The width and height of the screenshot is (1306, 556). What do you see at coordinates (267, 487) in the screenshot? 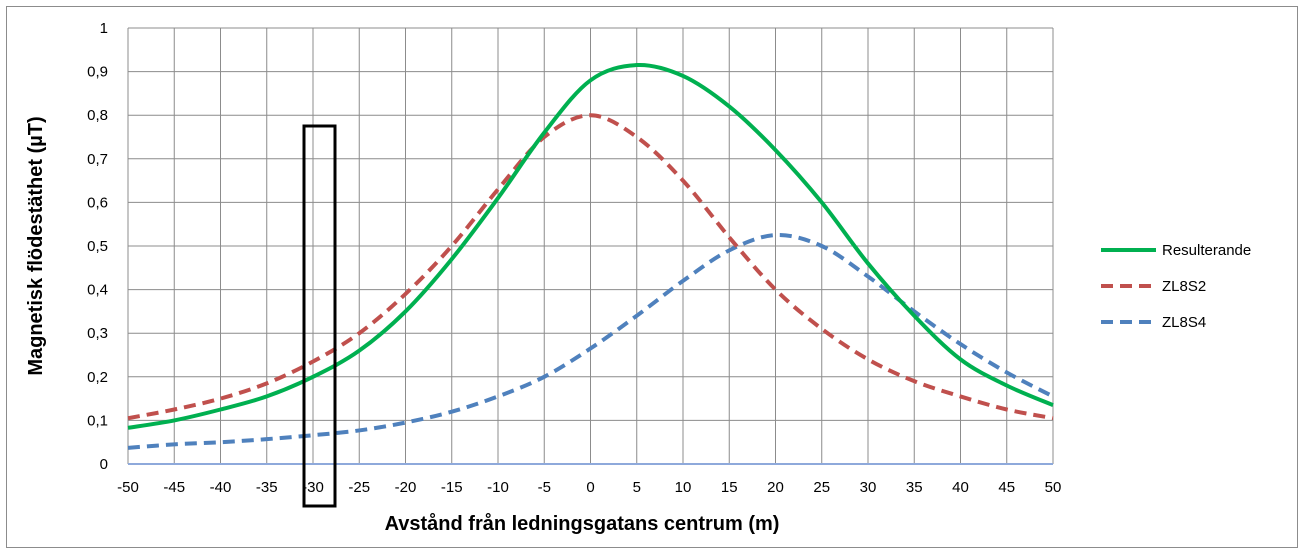
I see `x-tick-label: -35` at bounding box center [267, 487].